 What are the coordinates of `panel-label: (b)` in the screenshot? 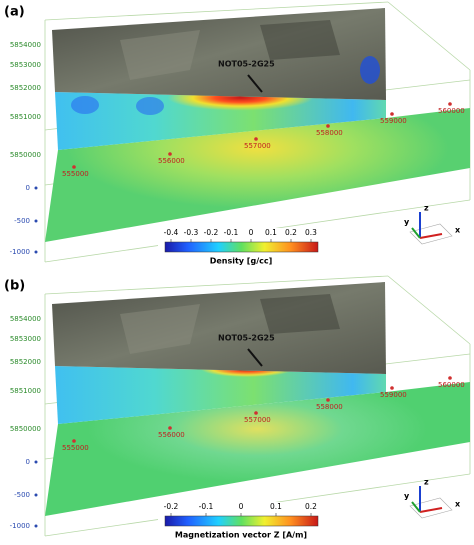 It's located at (14, 286).